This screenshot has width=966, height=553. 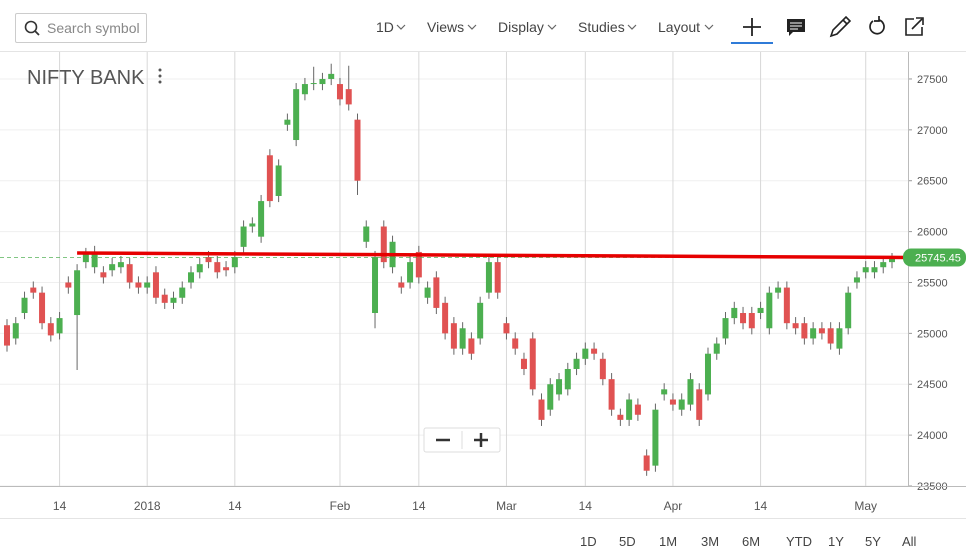 What do you see at coordinates (668, 541) in the screenshot?
I see `range-button: 1M` at bounding box center [668, 541].